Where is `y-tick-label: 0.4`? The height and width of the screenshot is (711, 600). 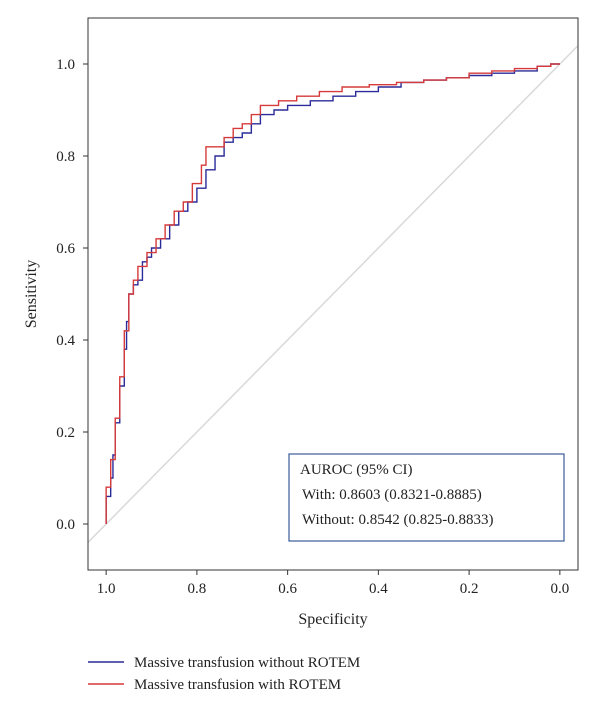 y-tick-label: 0.4 is located at coordinates (65, 341).